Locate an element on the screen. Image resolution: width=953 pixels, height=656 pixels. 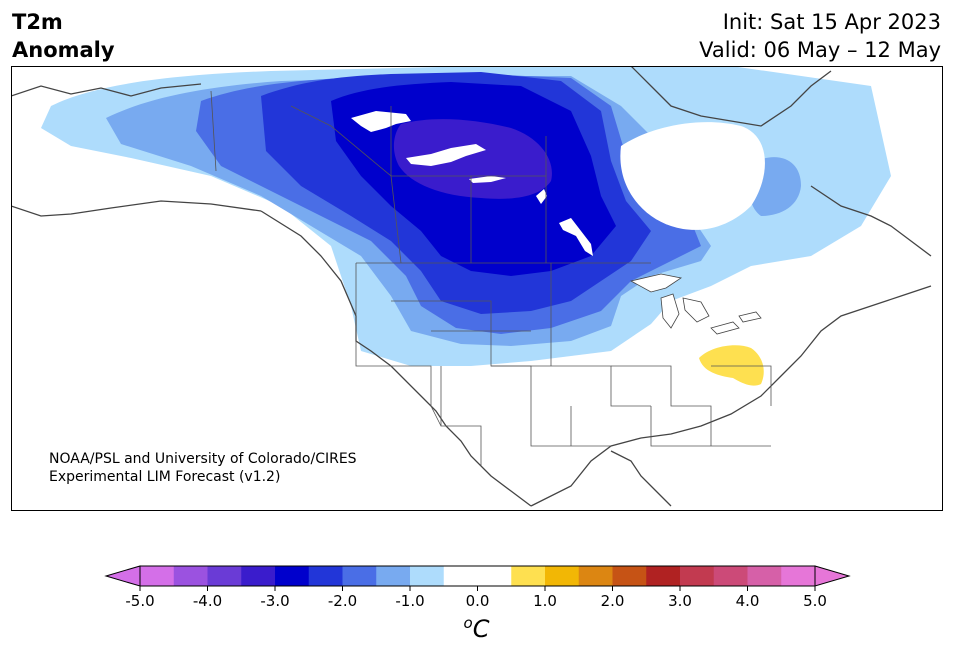
lake-winnipeg is located at coordinates (576, 237).